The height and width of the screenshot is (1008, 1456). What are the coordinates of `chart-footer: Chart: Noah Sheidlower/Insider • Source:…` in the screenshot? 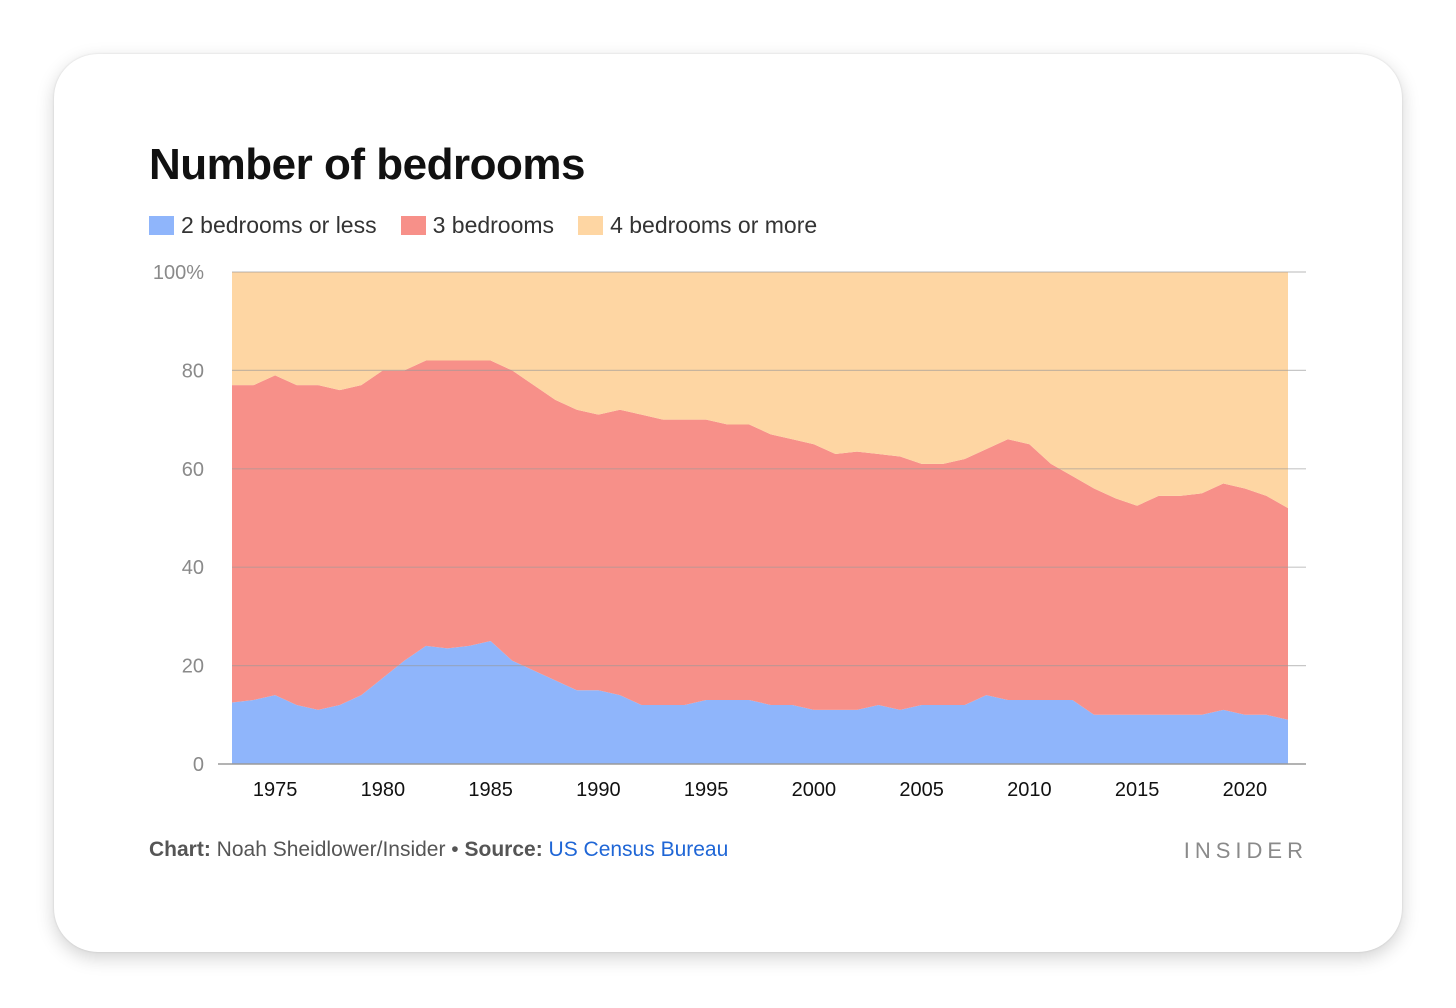 It's located at (438, 850).